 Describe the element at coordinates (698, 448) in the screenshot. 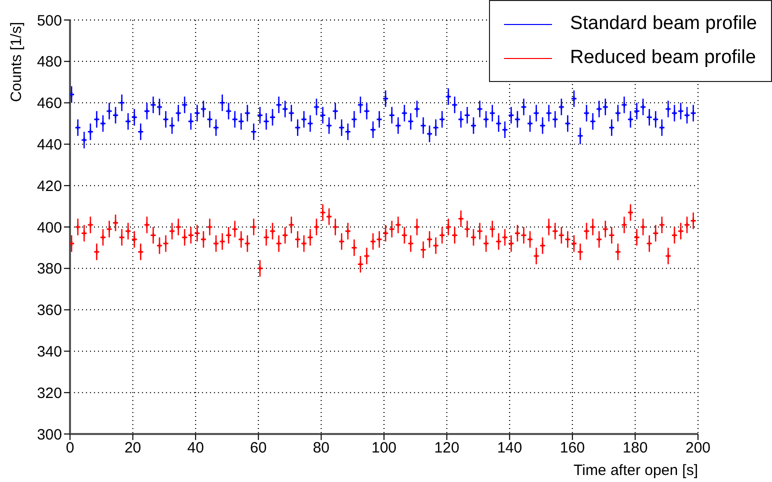

I see `x-tick-label: 200` at that location.